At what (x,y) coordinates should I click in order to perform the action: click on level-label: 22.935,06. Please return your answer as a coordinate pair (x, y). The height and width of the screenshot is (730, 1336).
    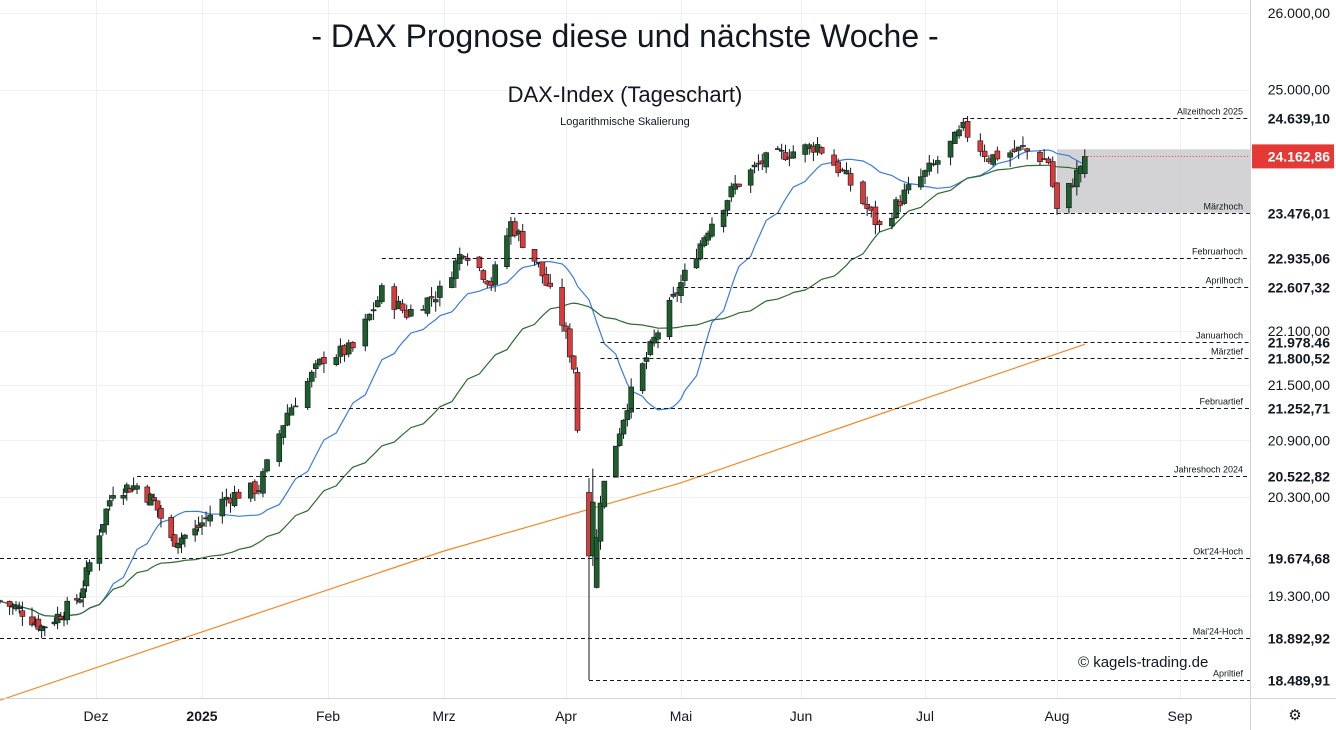
    Looking at the image, I should click on (1299, 259).